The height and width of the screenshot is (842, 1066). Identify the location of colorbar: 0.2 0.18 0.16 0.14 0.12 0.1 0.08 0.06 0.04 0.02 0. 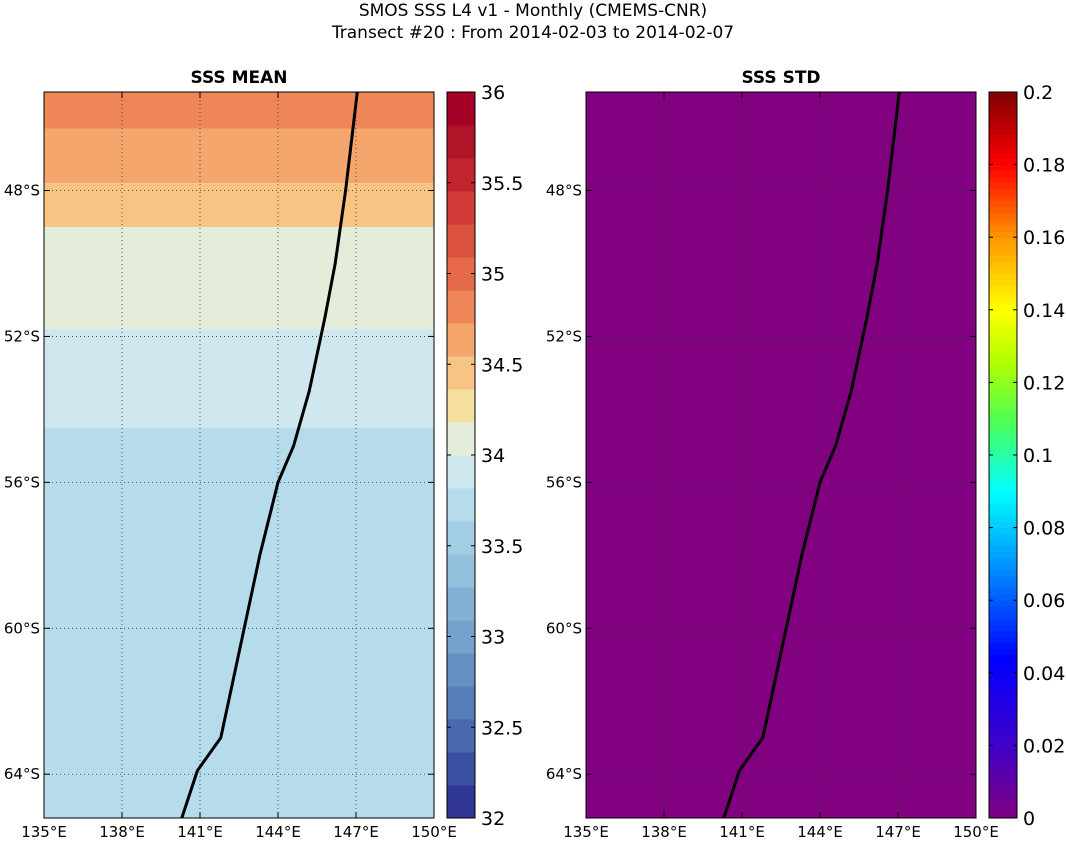
(1026, 456).